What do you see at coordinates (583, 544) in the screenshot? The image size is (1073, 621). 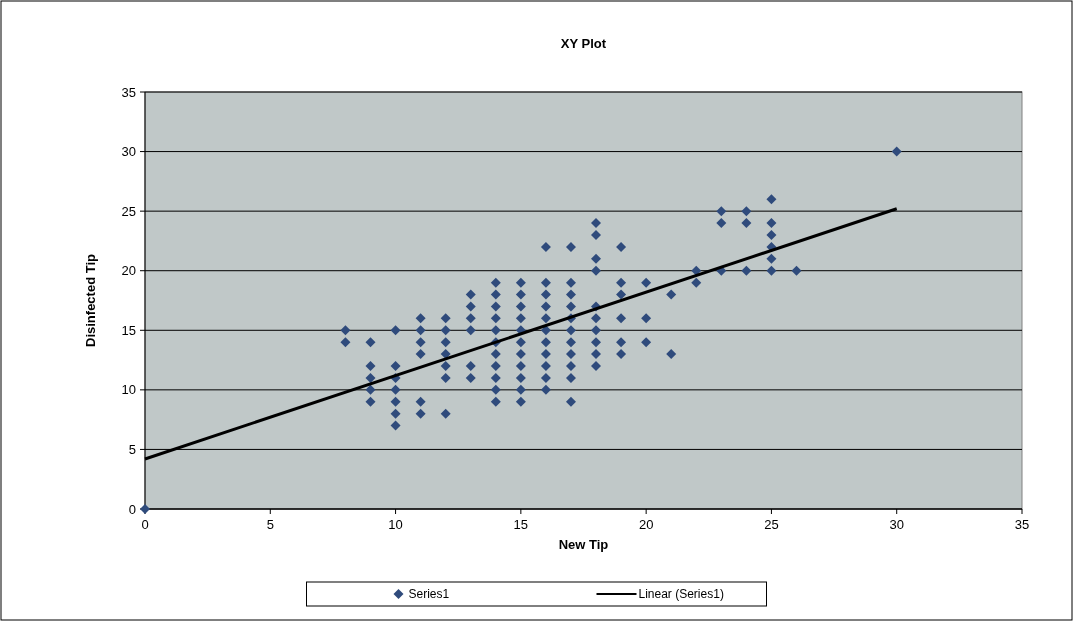 I see `x-axis-title: New Tip` at bounding box center [583, 544].